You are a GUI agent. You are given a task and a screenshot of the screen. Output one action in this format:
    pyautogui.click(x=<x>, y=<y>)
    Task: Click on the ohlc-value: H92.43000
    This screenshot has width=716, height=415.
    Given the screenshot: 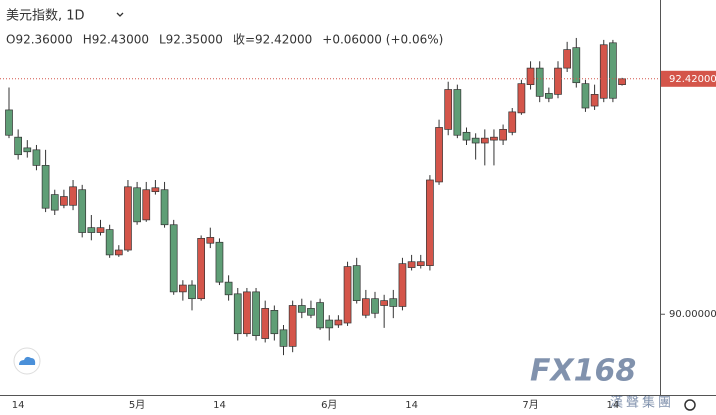 What is the action you would take?
    pyautogui.click(x=116, y=40)
    